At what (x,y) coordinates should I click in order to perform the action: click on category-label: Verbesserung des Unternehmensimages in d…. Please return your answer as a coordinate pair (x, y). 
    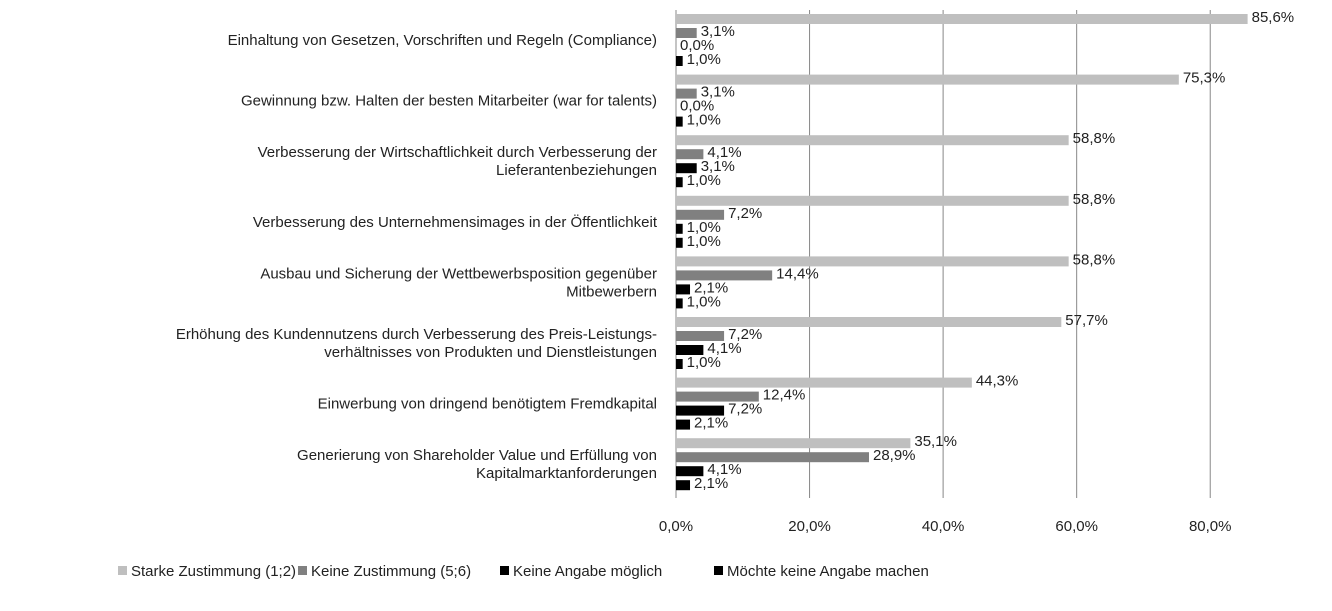
    Looking at the image, I should click on (455, 222).